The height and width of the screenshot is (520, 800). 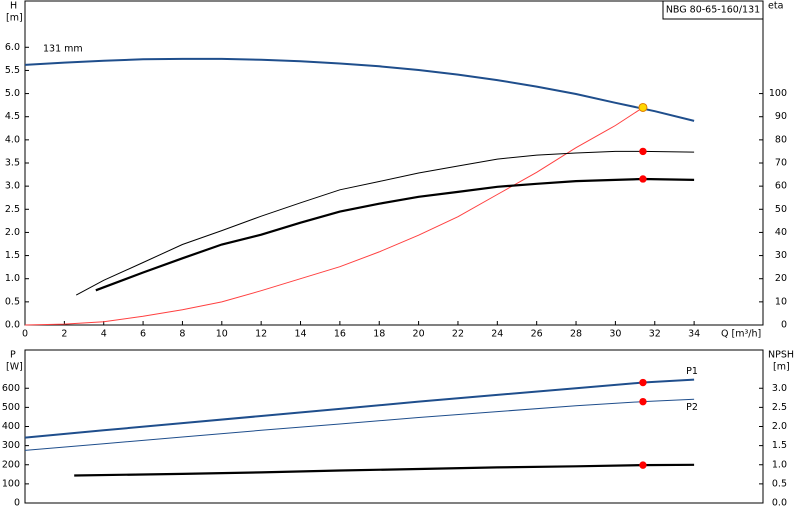 What do you see at coordinates (63, 48) in the screenshot?
I see `series-label: 131 mm` at bounding box center [63, 48].